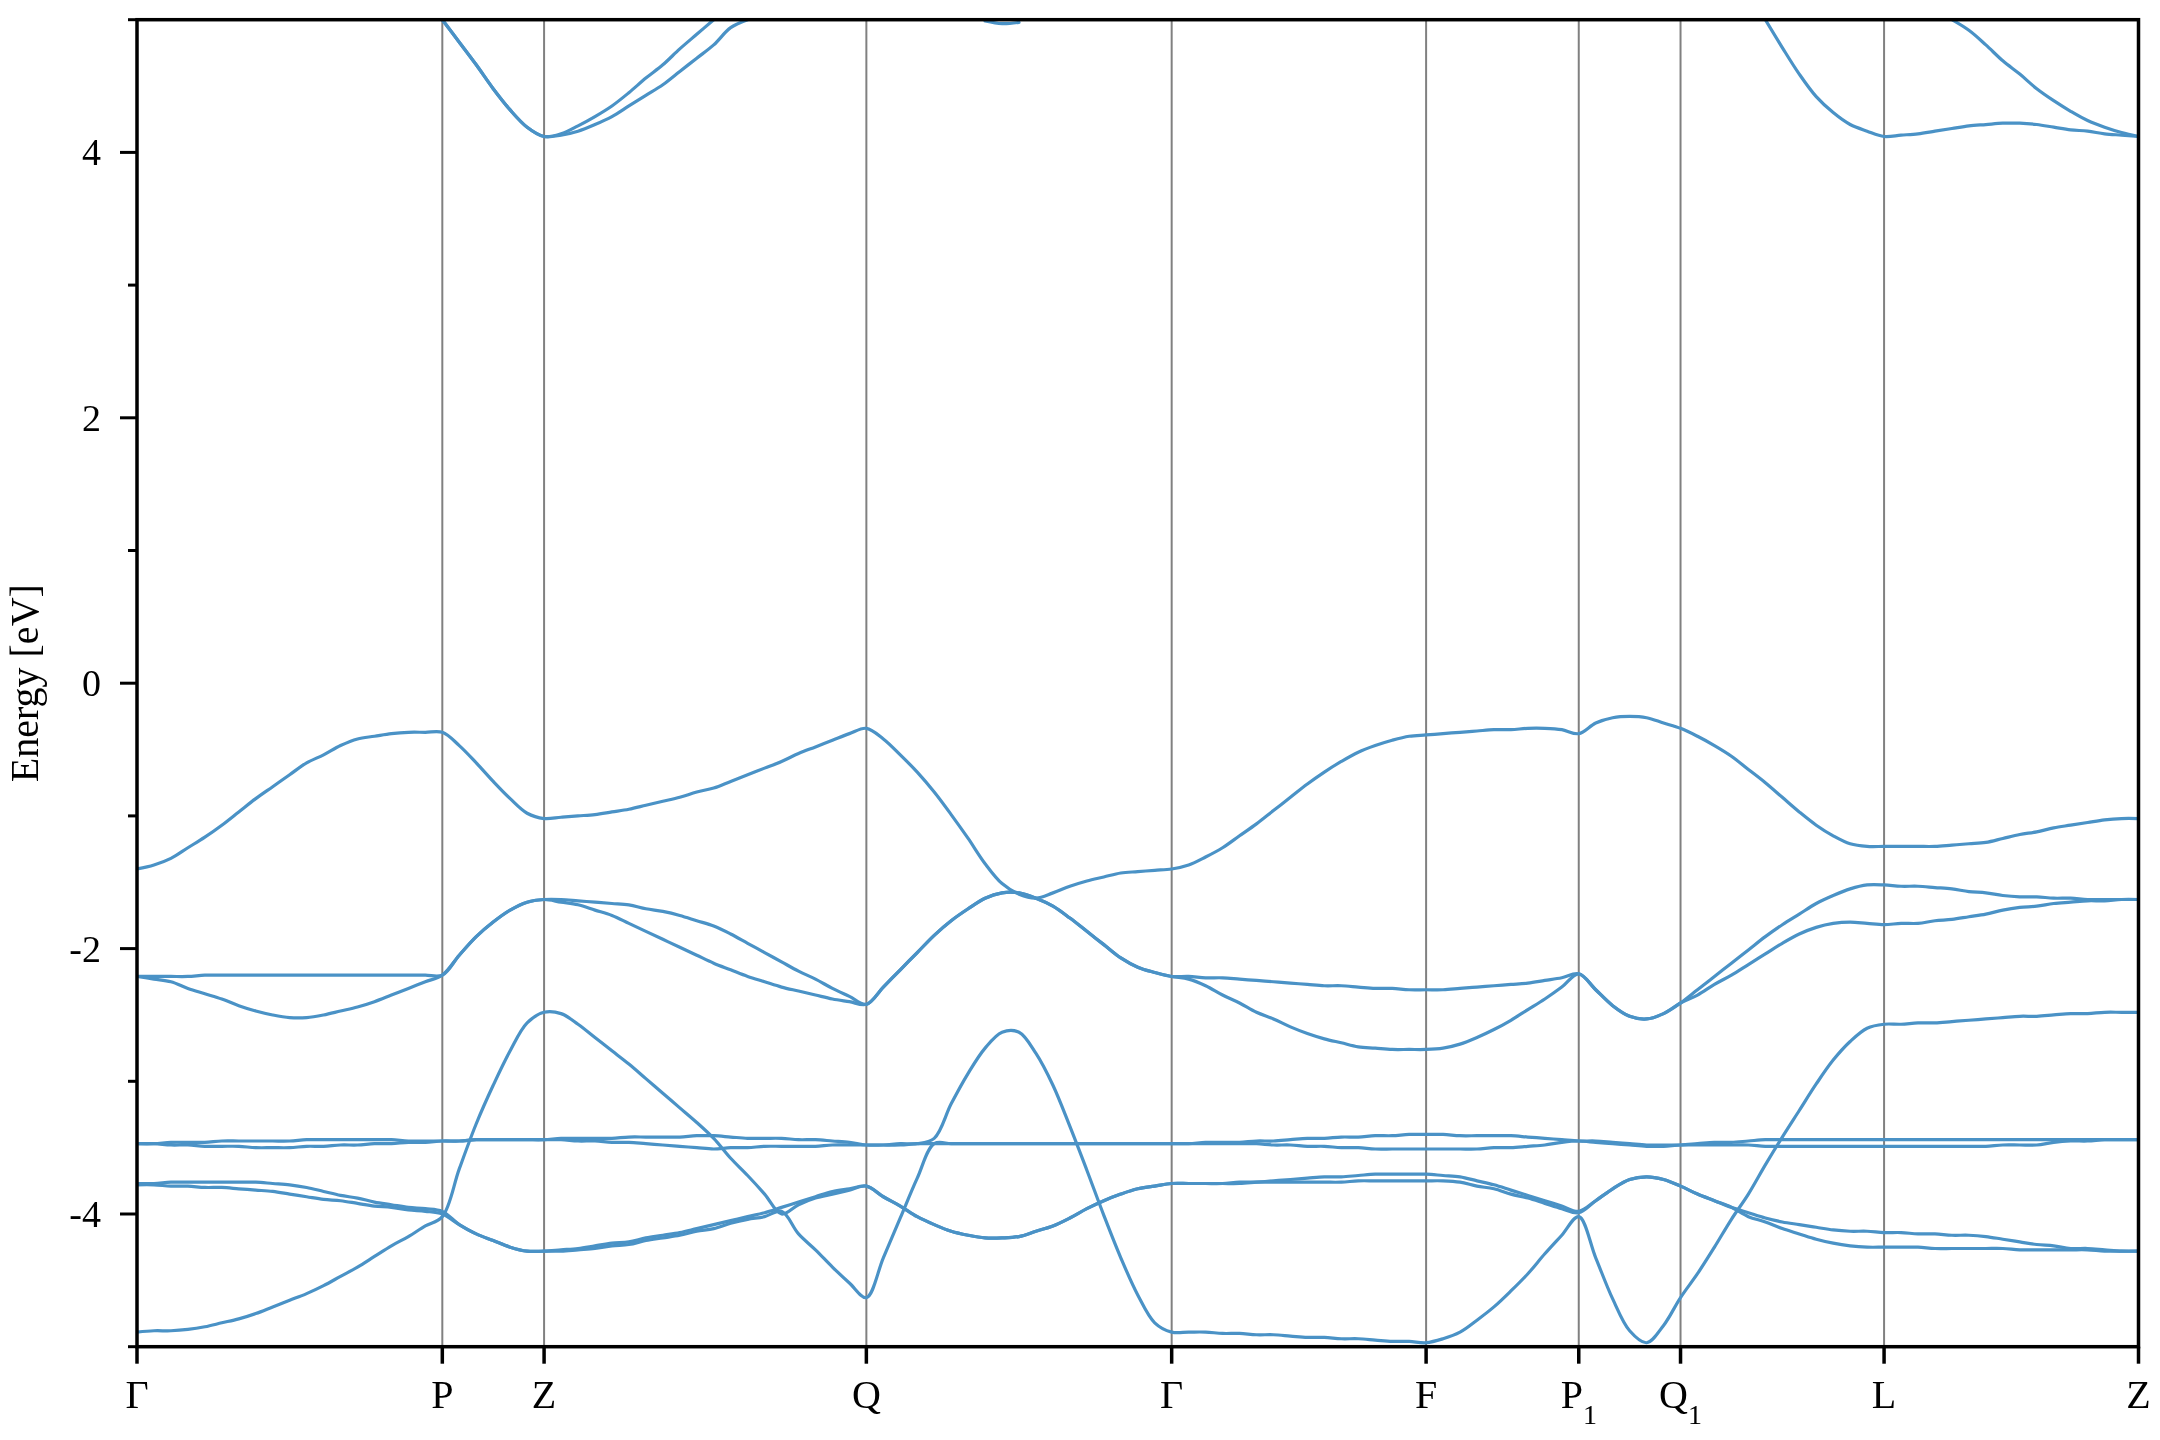  Describe the element at coordinates (1426, 1394) in the screenshot. I see `x-tick-label: F` at that location.